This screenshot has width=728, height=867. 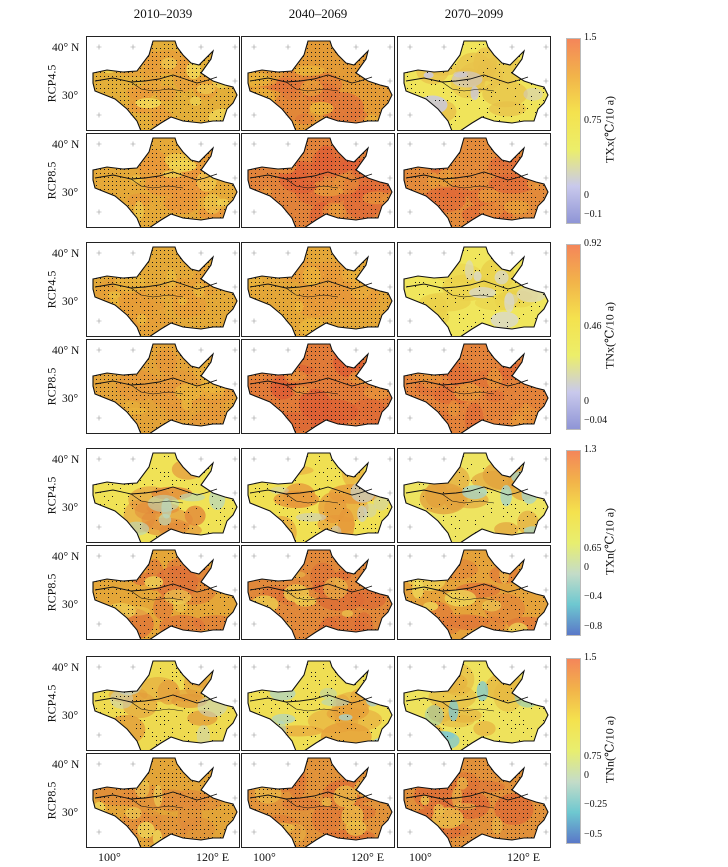 What do you see at coordinates (524, 857) in the screenshot?
I see `lon-label: 120° E` at bounding box center [524, 857].